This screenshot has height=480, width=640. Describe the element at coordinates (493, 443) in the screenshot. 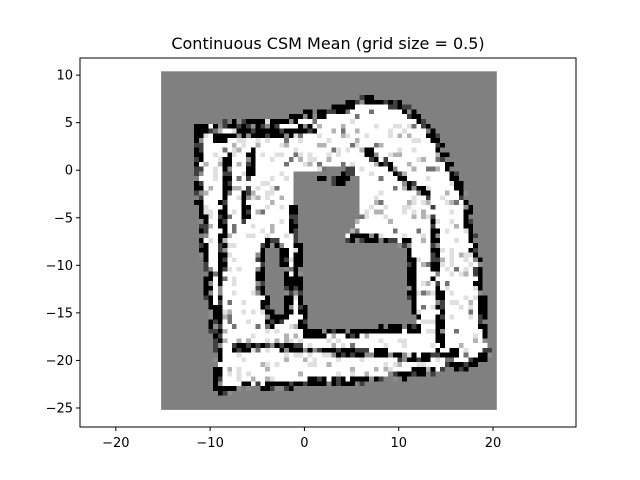

I see `x-tick-label: 20` at that location.